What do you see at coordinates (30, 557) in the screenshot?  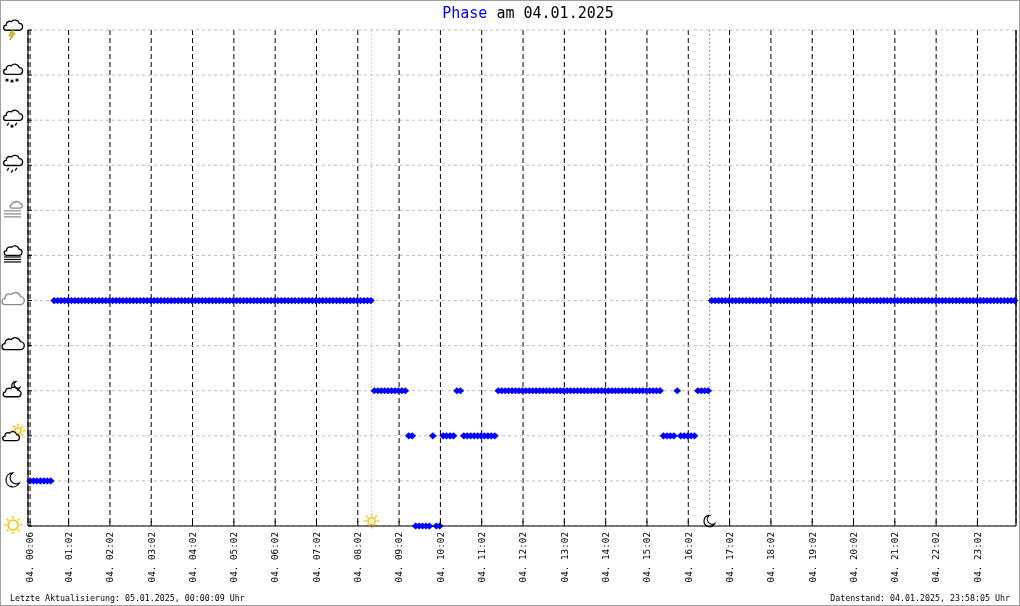 I see `x-tick-label: 04. 00:06` at bounding box center [30, 557].